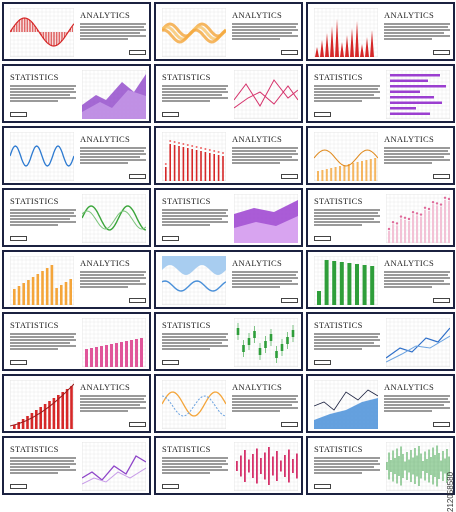 The height and width of the screenshot is (512, 456). I want to click on area-mark, so click(346, 413).